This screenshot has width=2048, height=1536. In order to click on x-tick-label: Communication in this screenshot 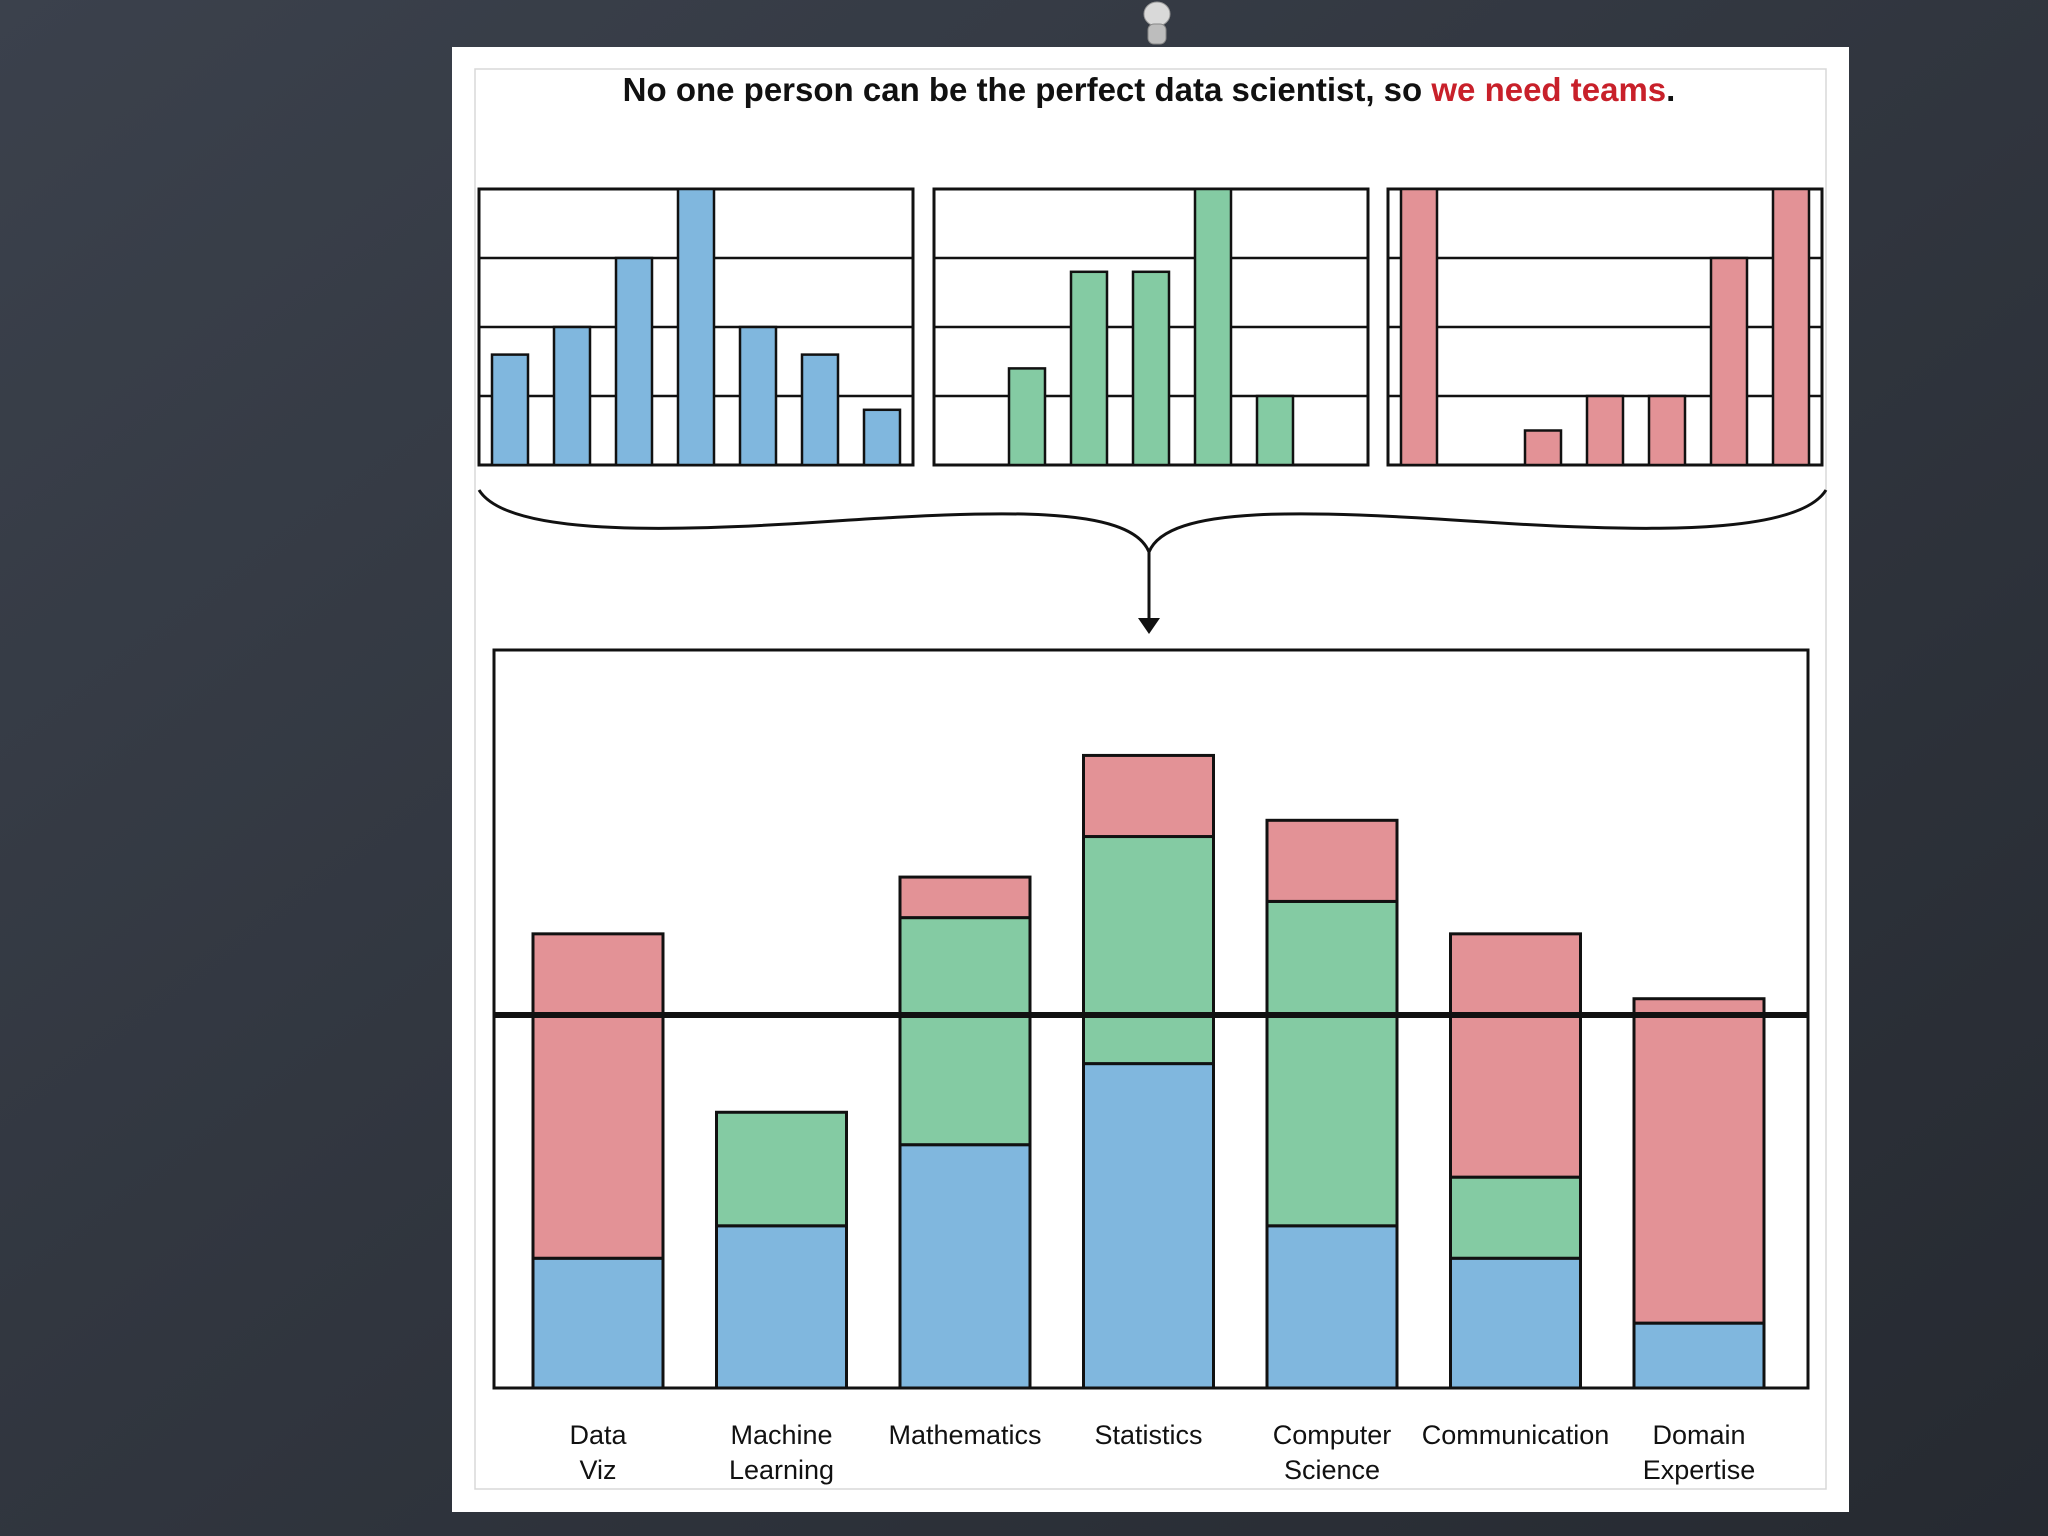, I will do `click(1515, 1435)`.